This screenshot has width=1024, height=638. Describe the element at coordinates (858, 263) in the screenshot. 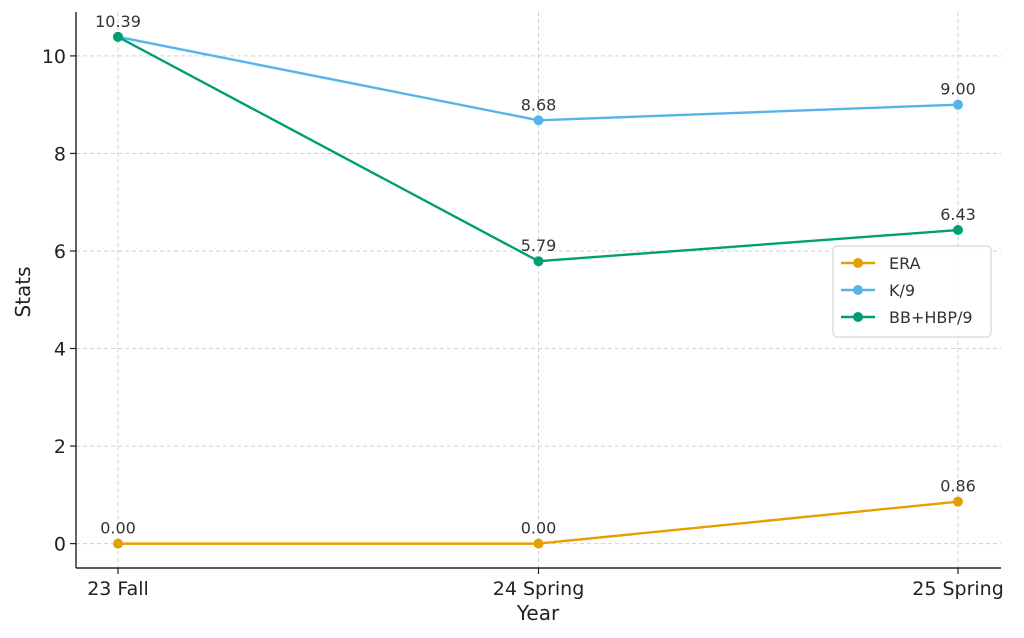

I see `legend-marker-era` at that location.